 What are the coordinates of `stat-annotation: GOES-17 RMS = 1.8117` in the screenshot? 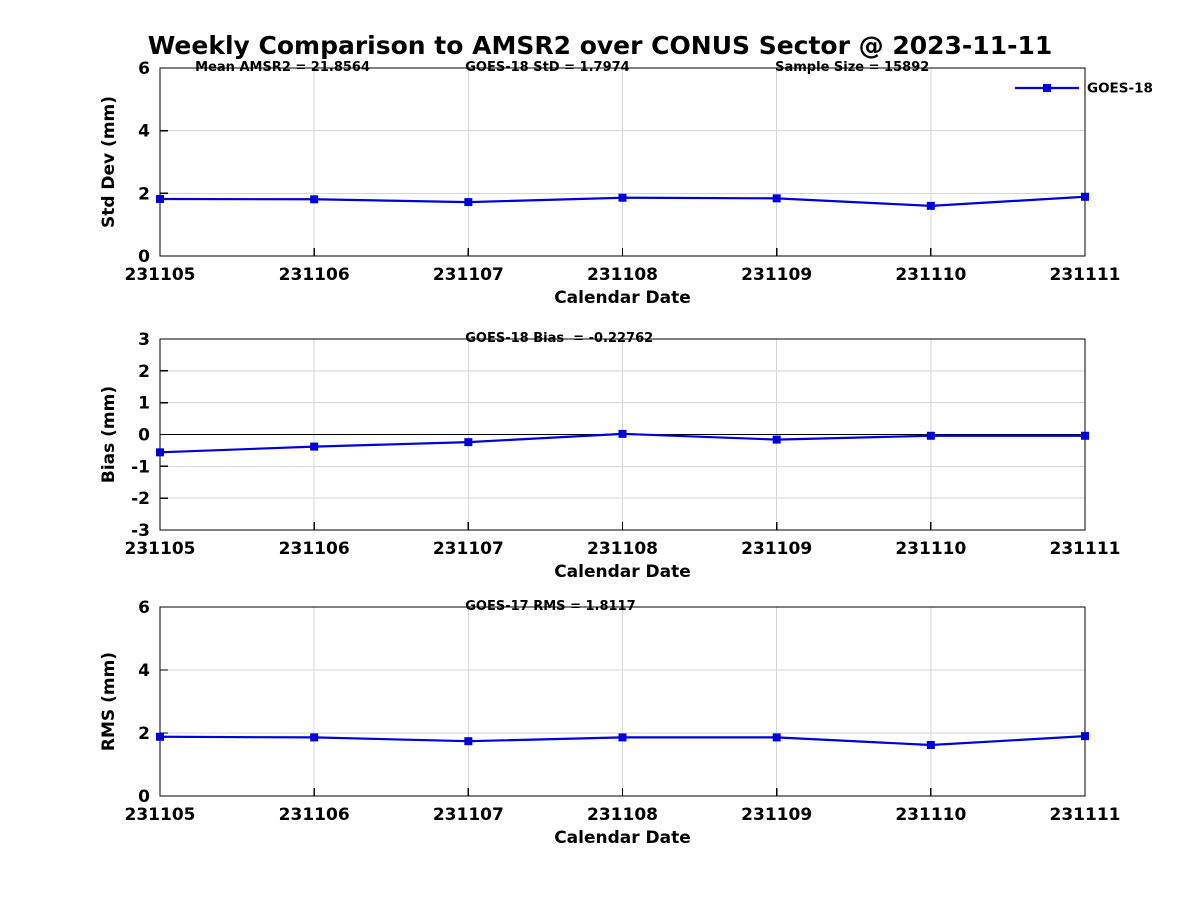 It's located at (550, 606).